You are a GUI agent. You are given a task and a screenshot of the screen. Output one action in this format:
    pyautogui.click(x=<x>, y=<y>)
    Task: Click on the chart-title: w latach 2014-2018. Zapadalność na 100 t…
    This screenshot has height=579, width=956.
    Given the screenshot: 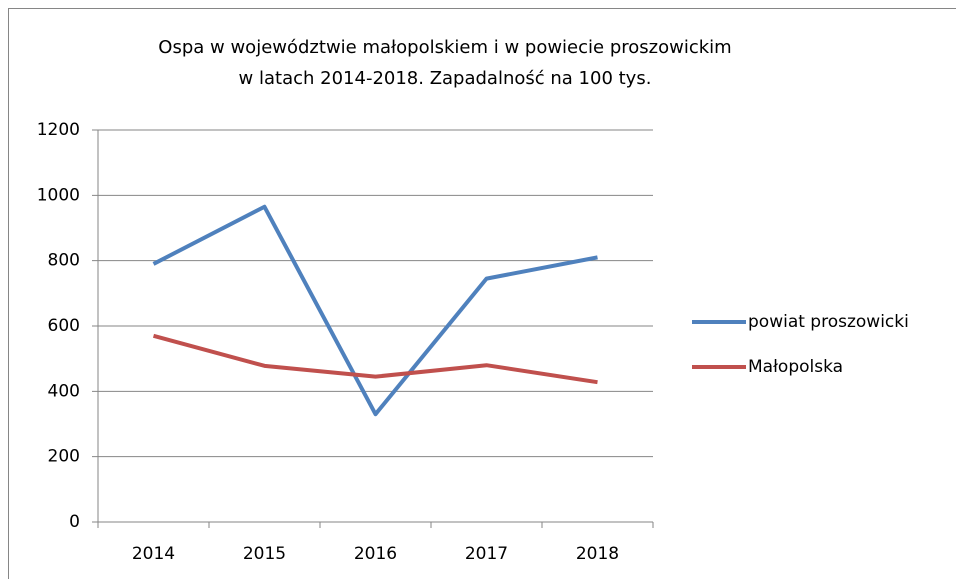 What is the action you would take?
    pyautogui.click(x=445, y=78)
    